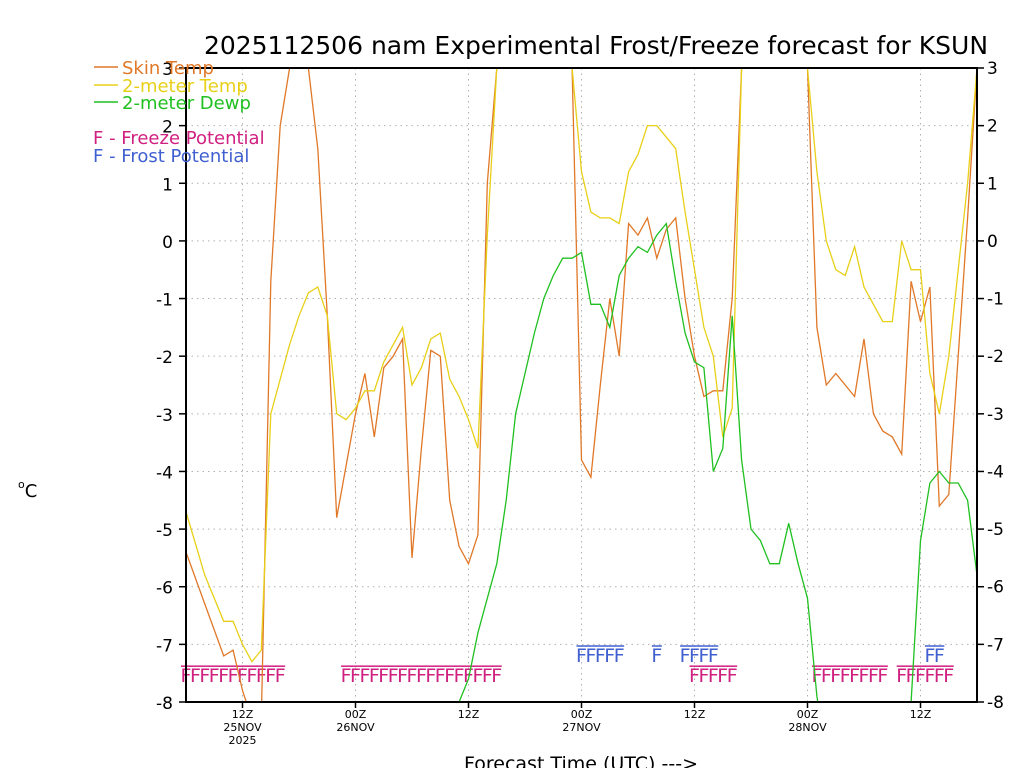 The width and height of the screenshot is (1024, 768). What do you see at coordinates (186, 103) in the screenshot?
I see `legend-label: 2-meter Dewp` at bounding box center [186, 103].